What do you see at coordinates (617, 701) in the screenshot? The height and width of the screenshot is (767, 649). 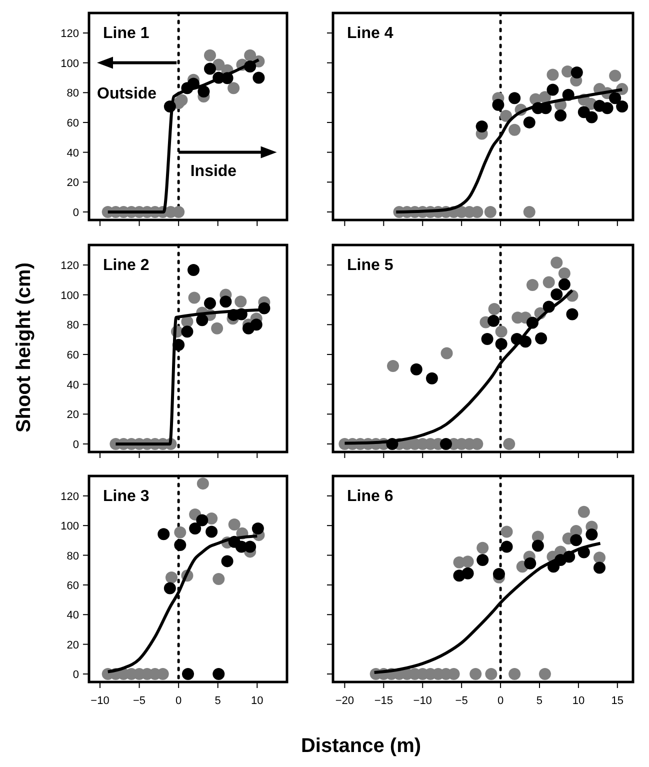 I see `x-tick-label: 15` at bounding box center [617, 701].